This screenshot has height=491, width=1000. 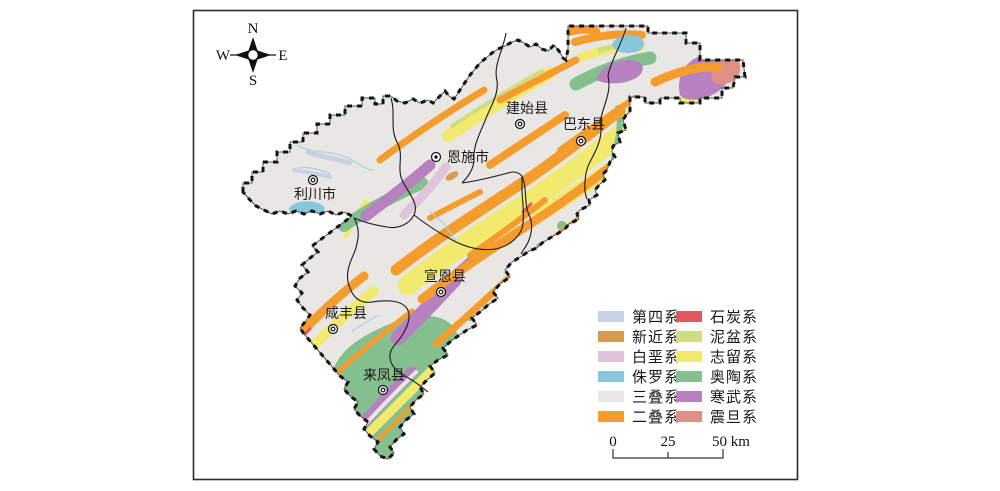 What do you see at coordinates (656, 397) in the screenshot?
I see `legend-label: 三叠系` at bounding box center [656, 397].